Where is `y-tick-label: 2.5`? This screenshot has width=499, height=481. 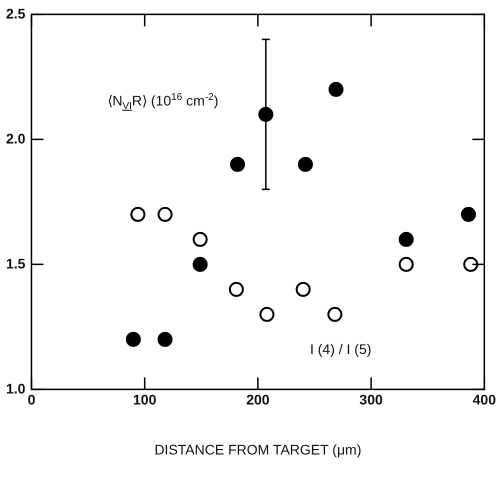 y-tick-label: 2.5 is located at coordinates (16, 13).